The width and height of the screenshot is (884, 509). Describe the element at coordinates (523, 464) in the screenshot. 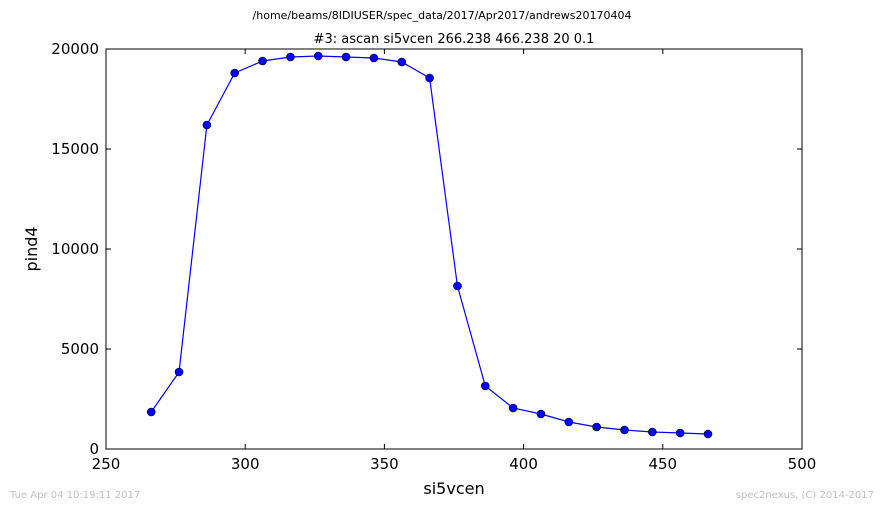

I see `x-tick-label: 400` at that location.